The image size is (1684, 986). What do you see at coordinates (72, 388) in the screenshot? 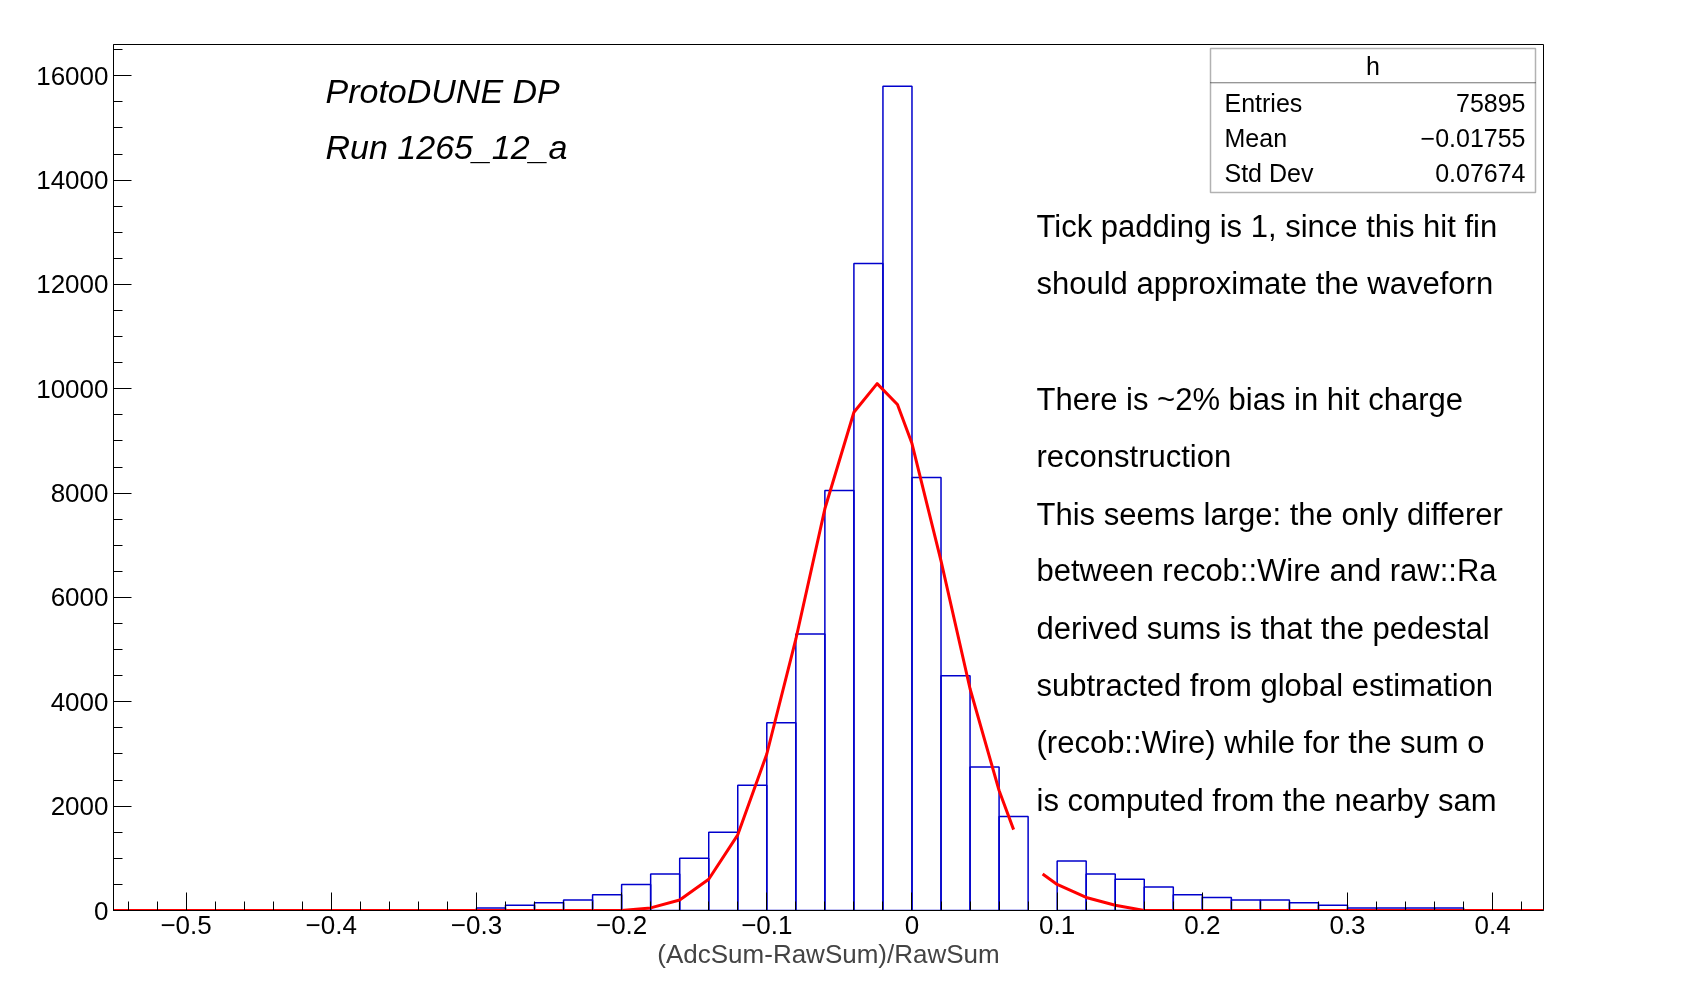
I see `y-tick-label: 10000` at bounding box center [72, 388].